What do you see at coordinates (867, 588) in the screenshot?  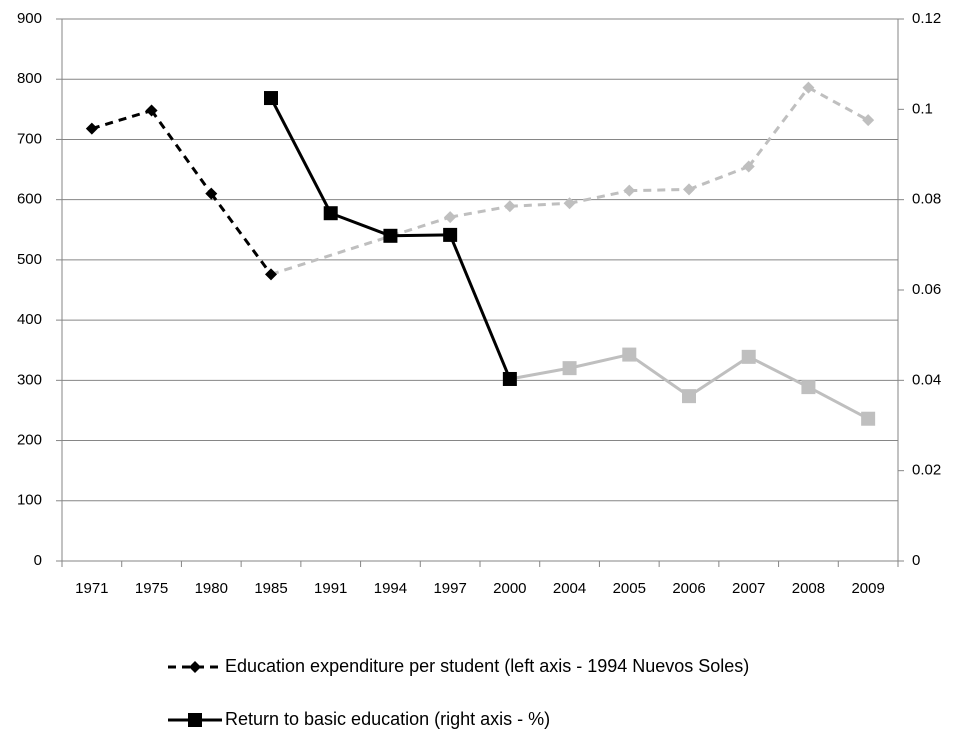 I see `x-tick-label: 2009` at bounding box center [867, 588].